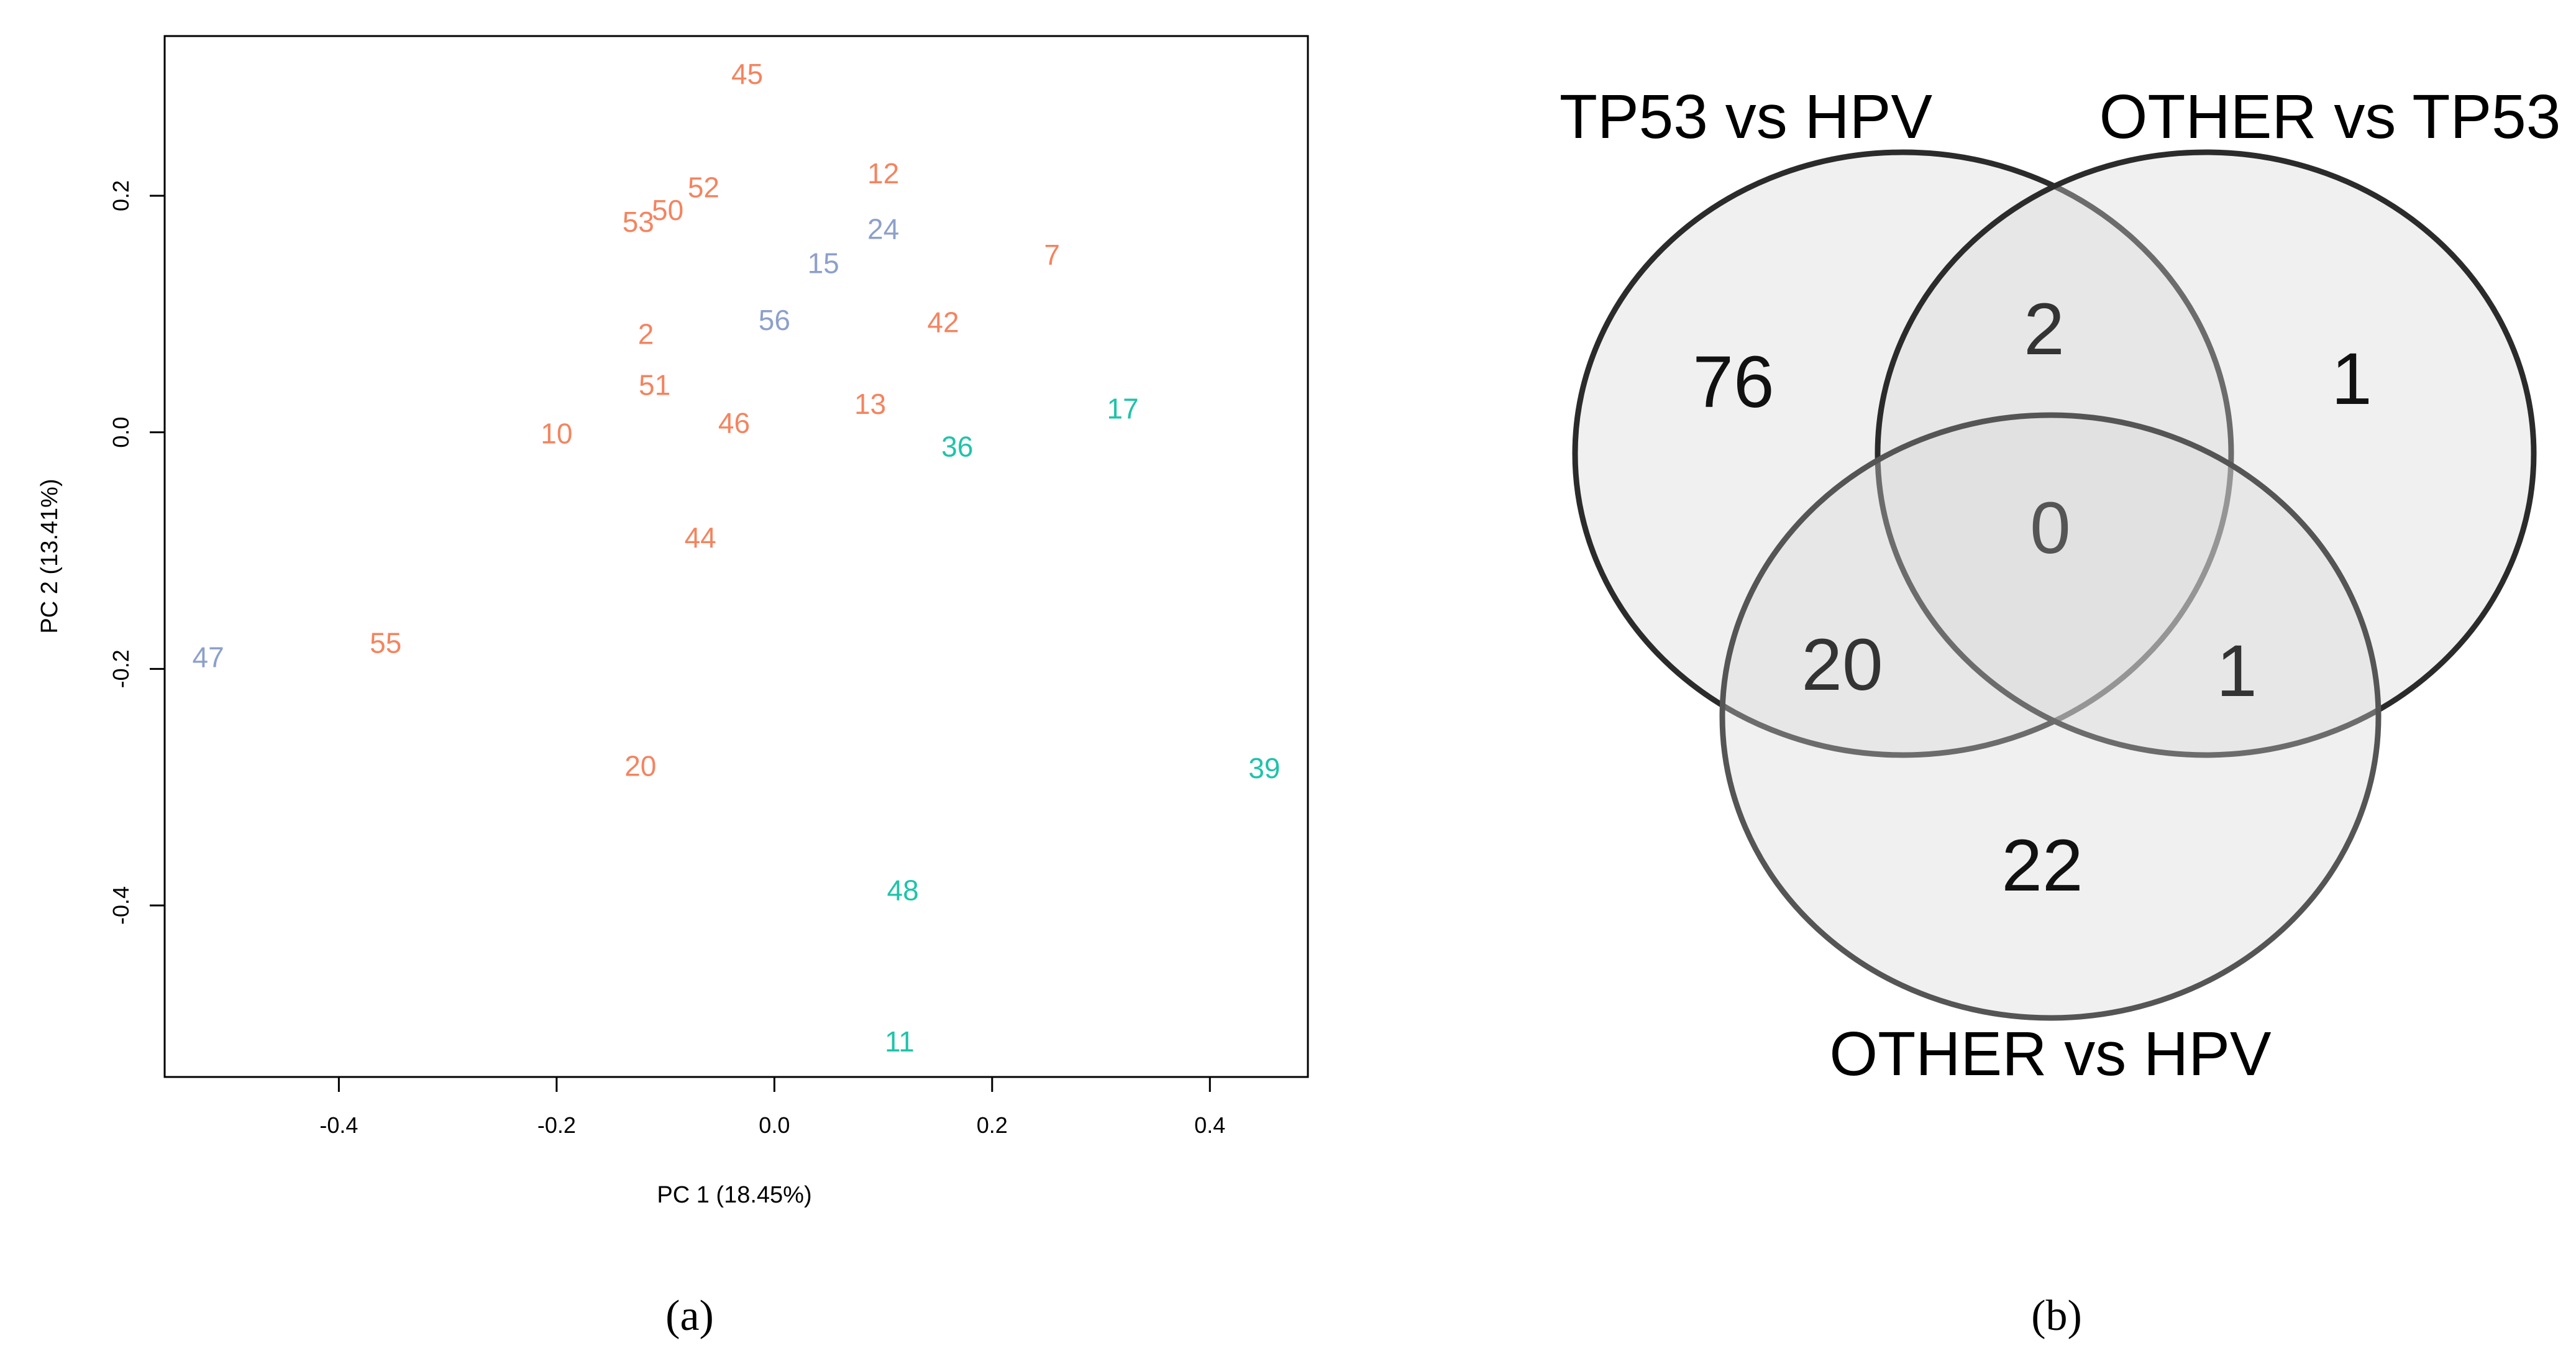  Describe the element at coordinates (1123, 409) in the screenshot. I see `point-label-teal: 17` at that location.